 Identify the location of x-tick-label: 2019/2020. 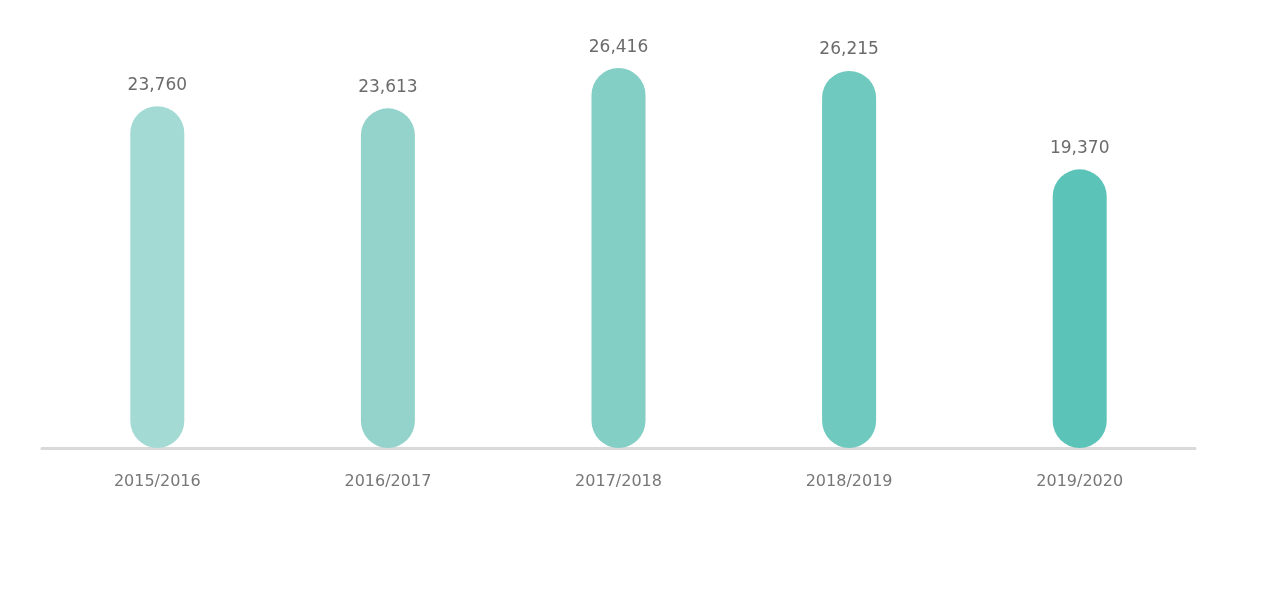
(1080, 480).